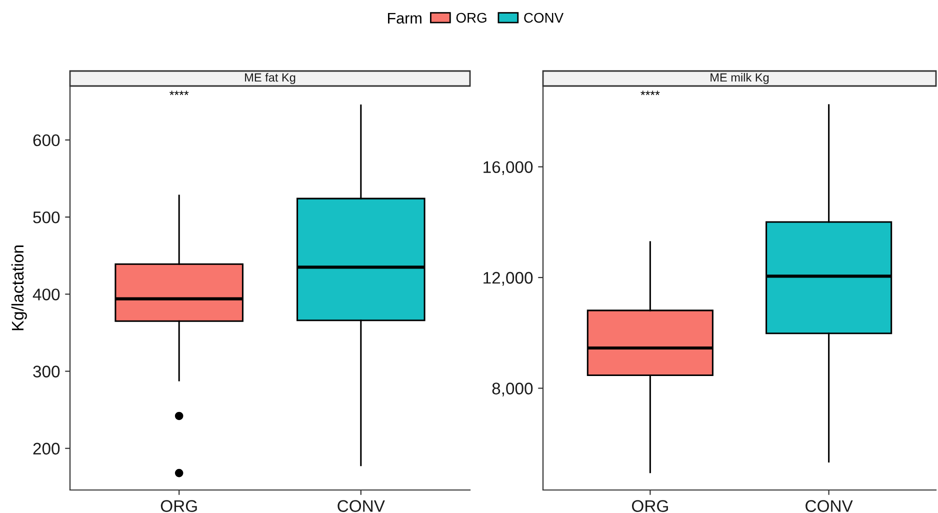 The height and width of the screenshot is (513, 938). Describe the element at coordinates (739, 78) in the screenshot. I see `chart-title: ME milk Kg` at that location.